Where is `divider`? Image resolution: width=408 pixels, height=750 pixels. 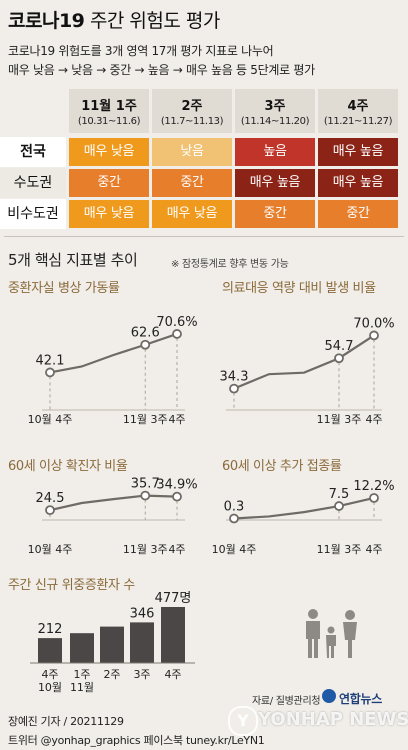 divider is located at coordinates (204, 236).